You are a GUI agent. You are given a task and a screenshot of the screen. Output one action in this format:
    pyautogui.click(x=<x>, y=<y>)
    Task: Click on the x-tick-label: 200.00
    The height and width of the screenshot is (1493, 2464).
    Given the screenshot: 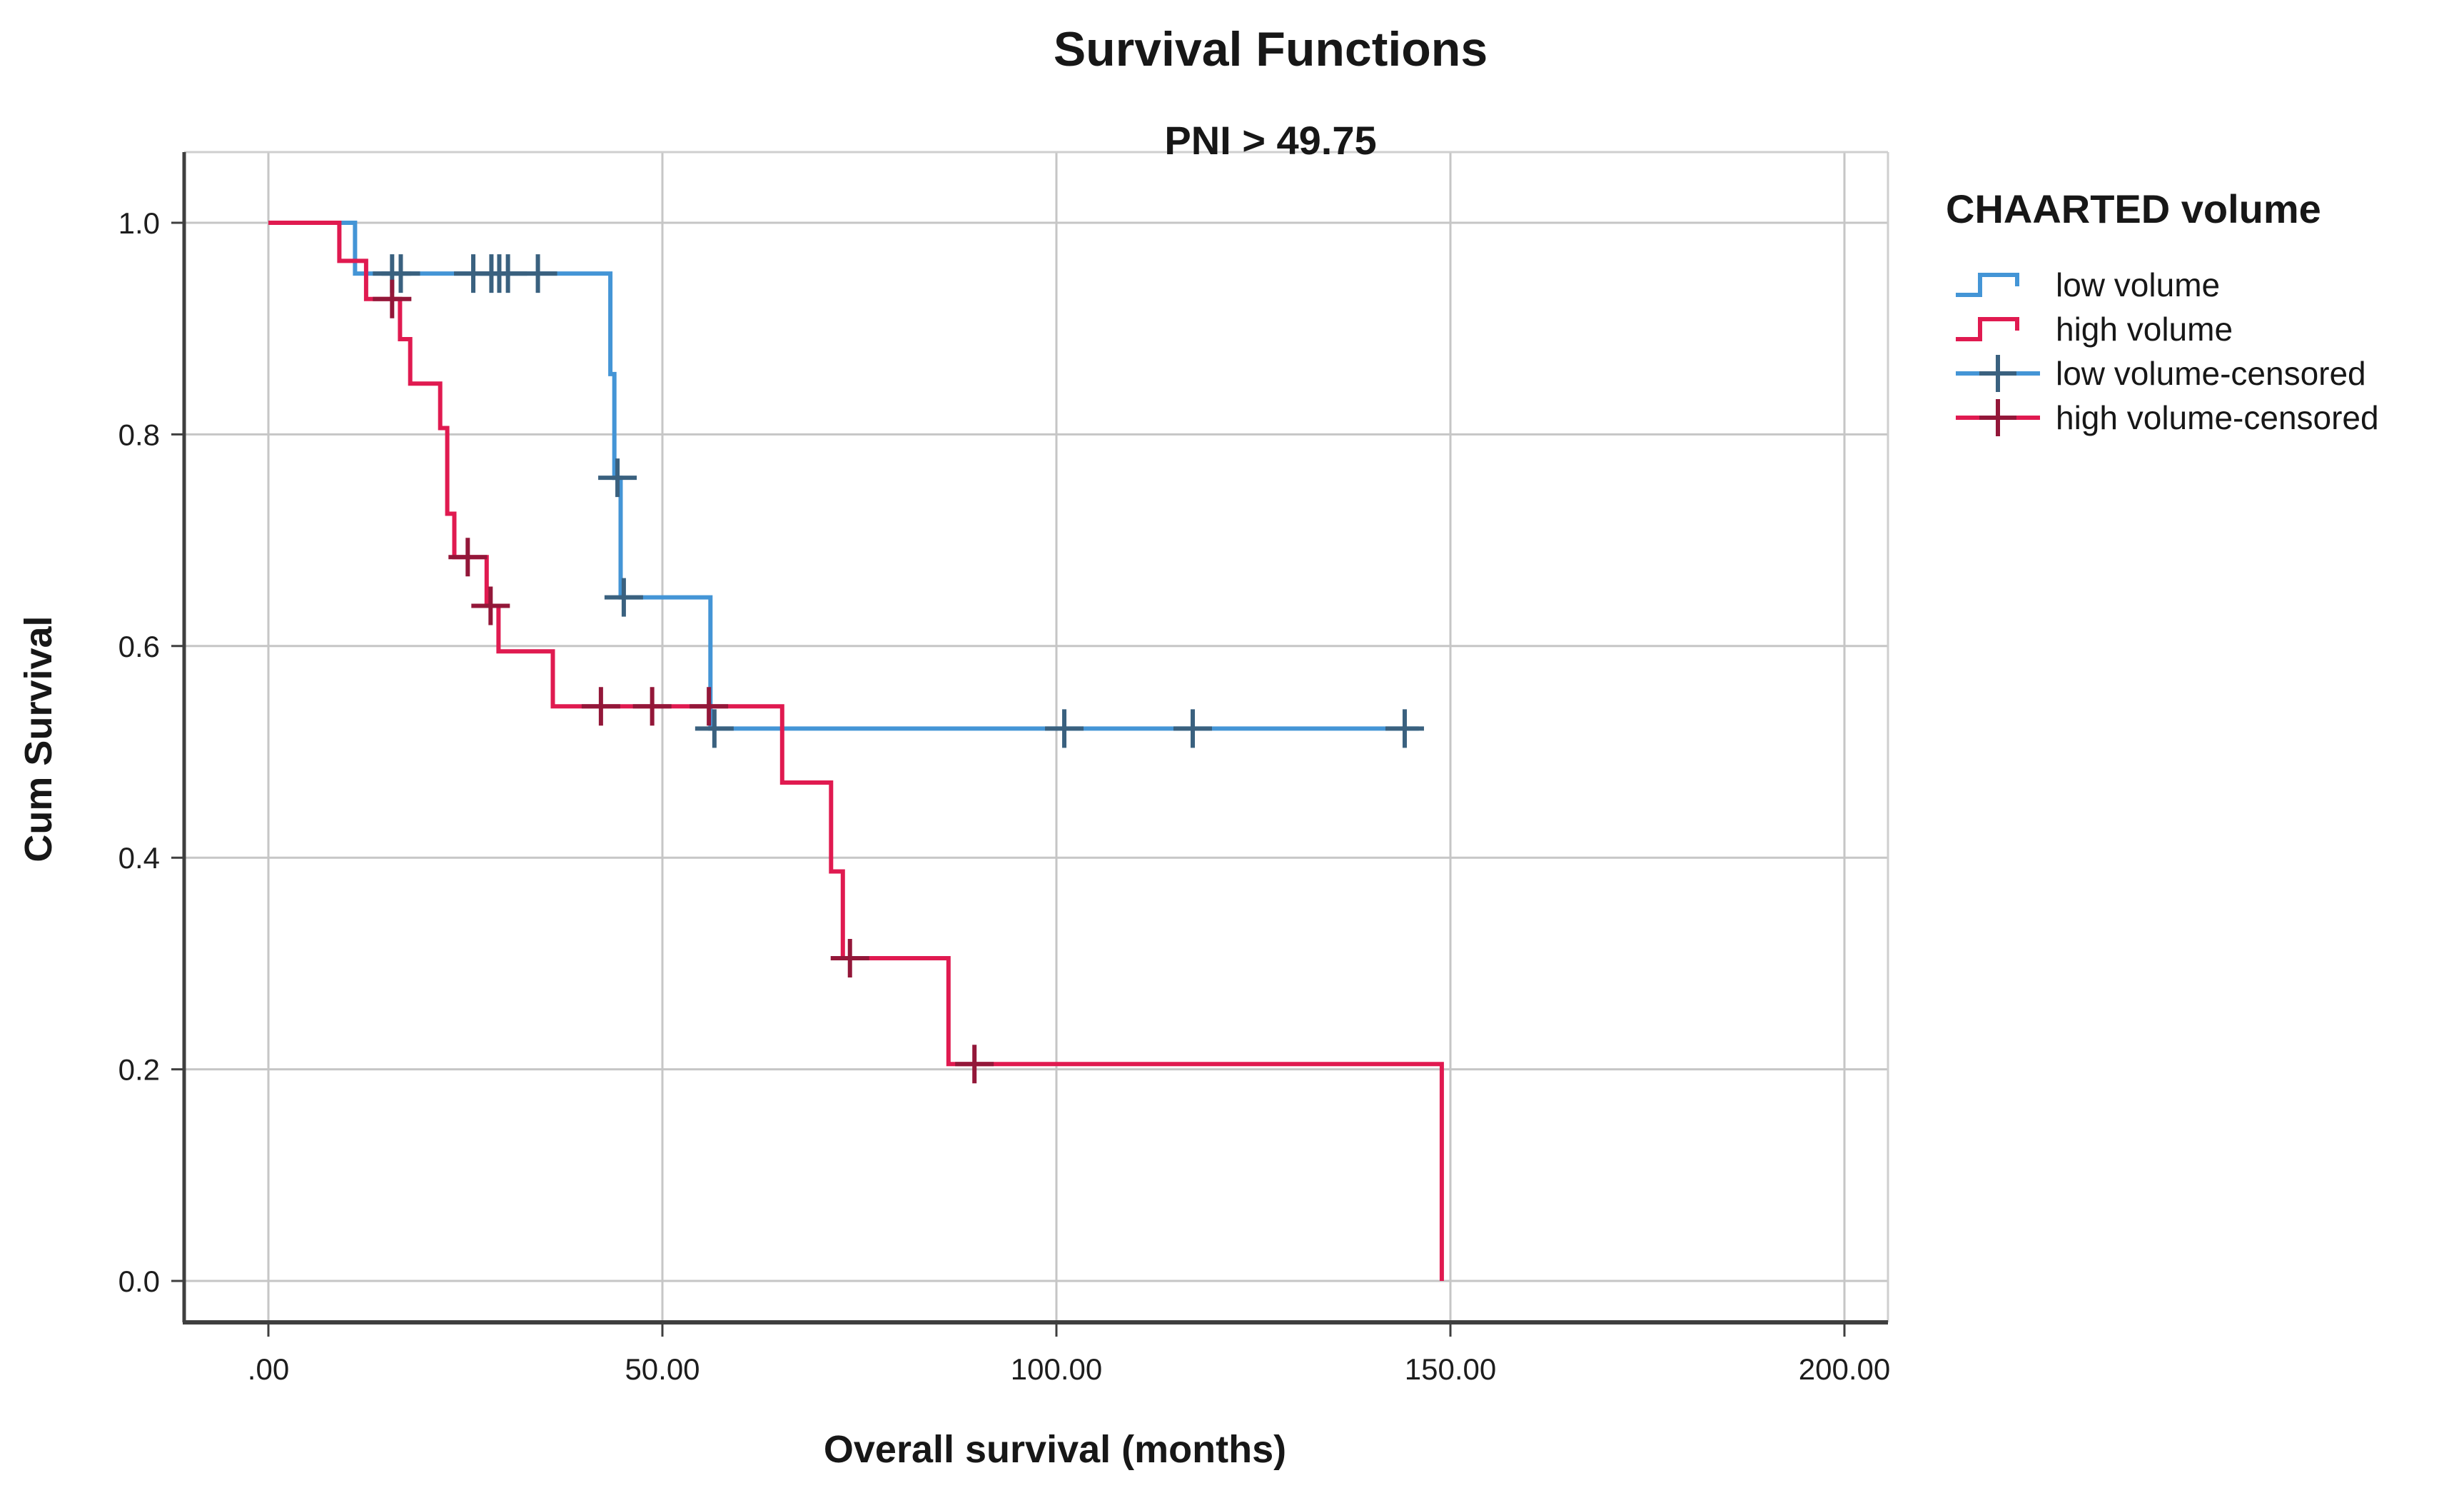 What is the action you would take?
    pyautogui.click(x=1844, y=1369)
    